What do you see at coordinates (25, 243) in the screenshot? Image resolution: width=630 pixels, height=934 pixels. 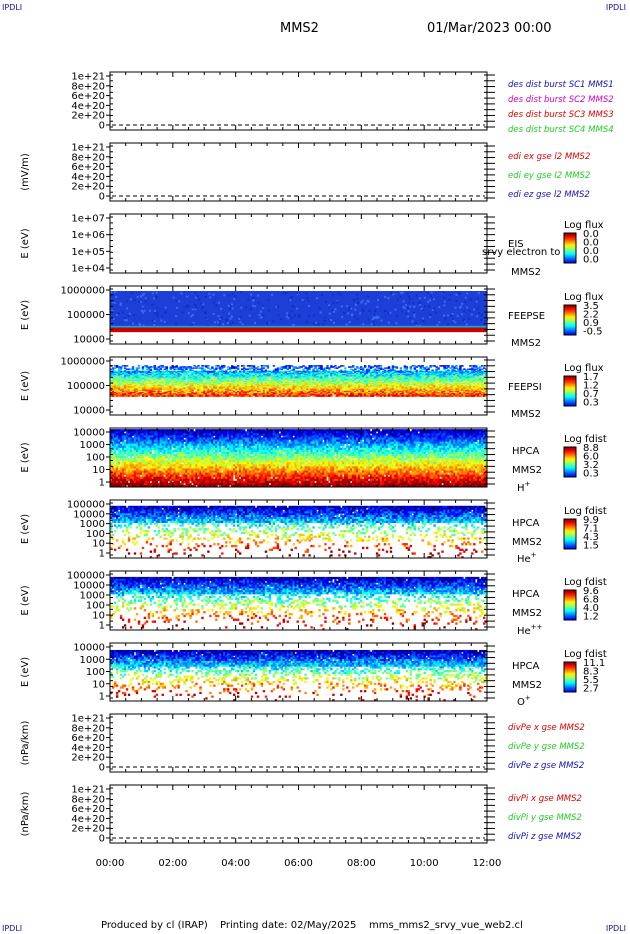 I see `y-axis-label: E (eV)` at bounding box center [25, 243].